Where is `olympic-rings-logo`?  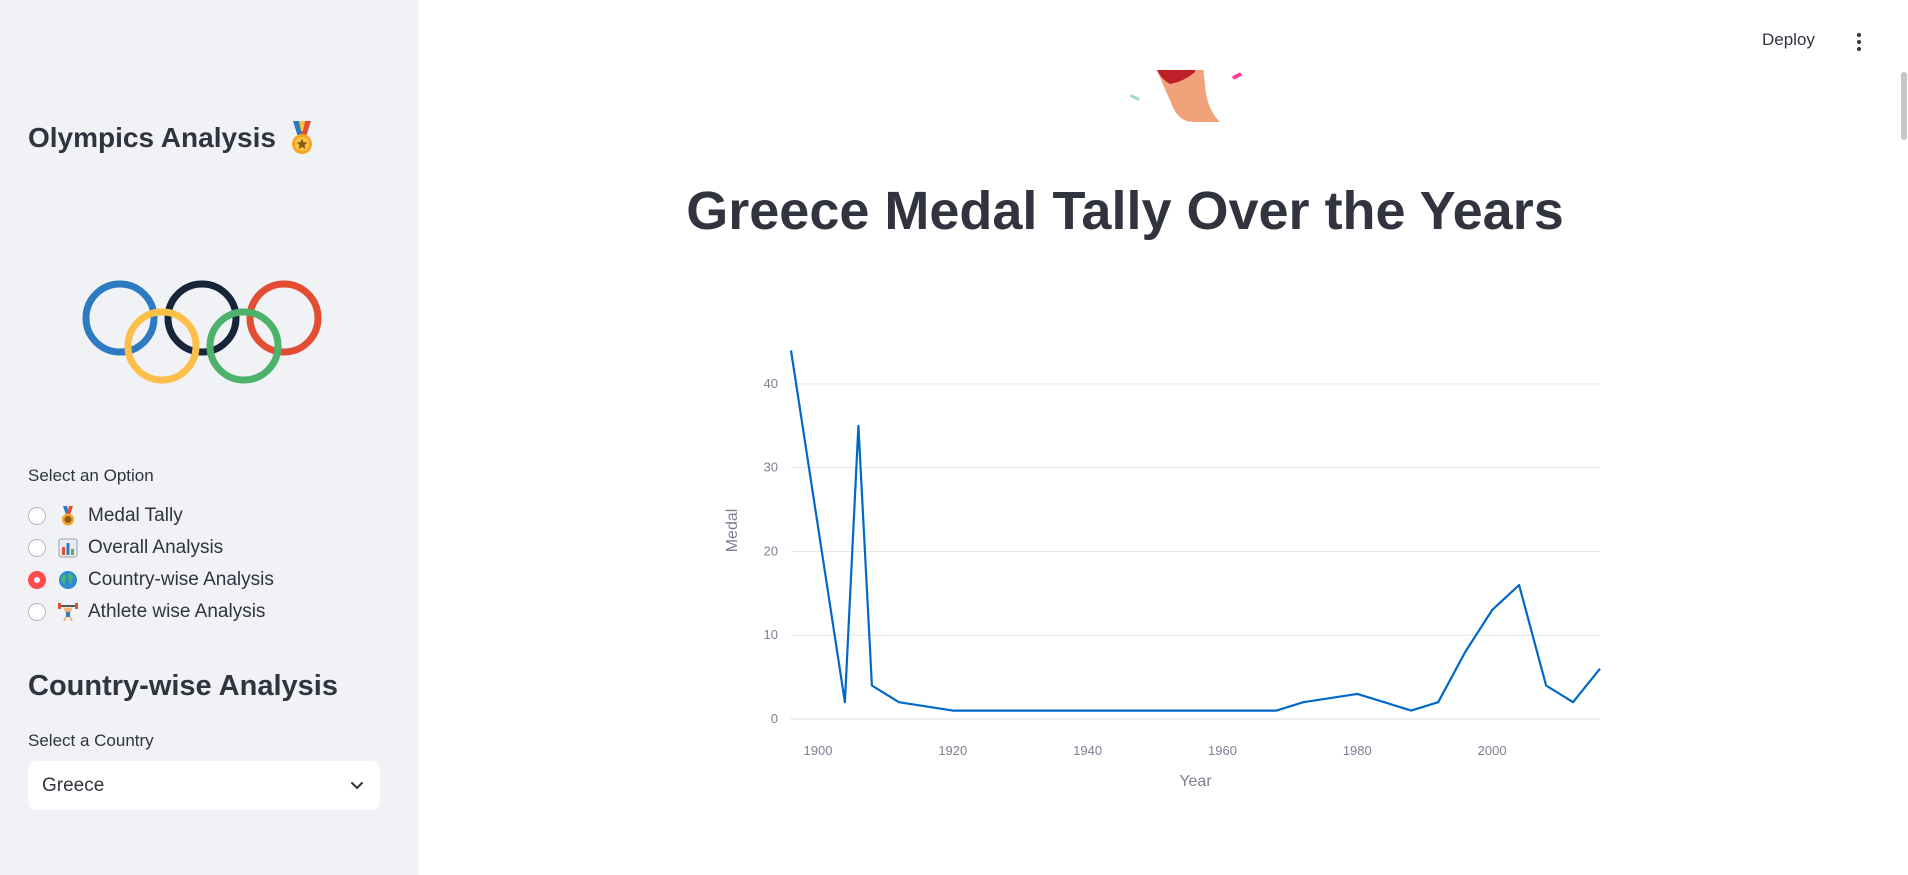 olympic-rings-logo is located at coordinates (202, 332).